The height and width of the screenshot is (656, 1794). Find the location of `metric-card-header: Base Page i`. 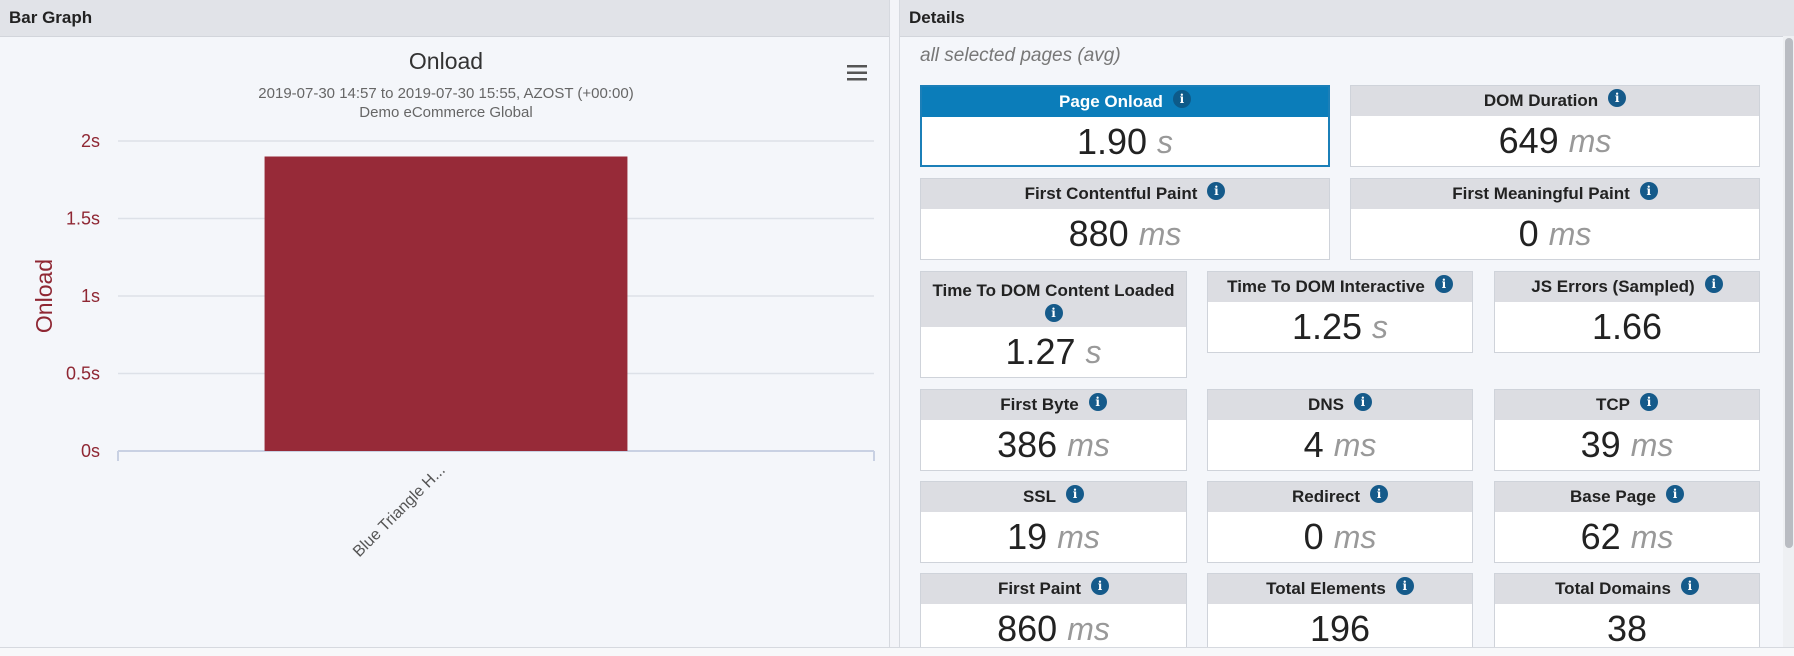

metric-card-header: Base Page i is located at coordinates (1627, 497).